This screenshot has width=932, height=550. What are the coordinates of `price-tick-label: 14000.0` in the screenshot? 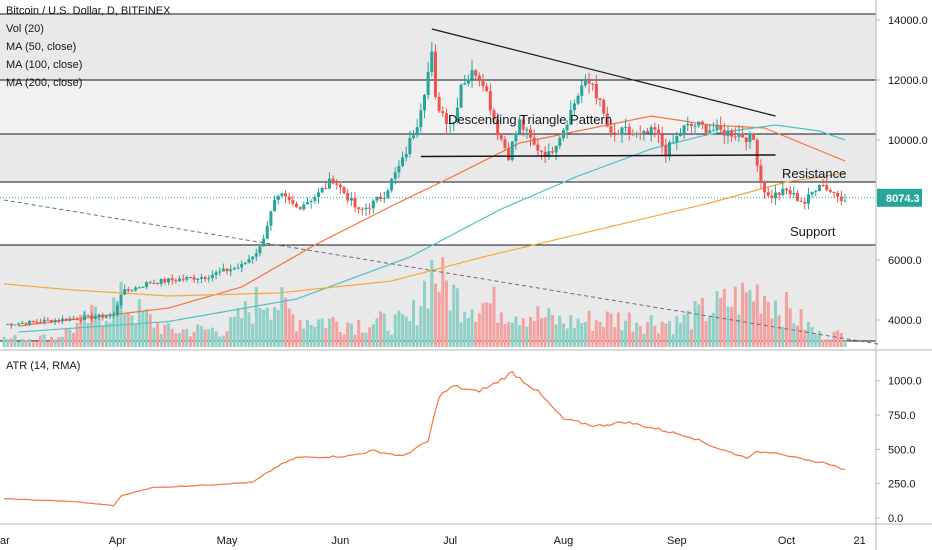 It's located at (908, 21).